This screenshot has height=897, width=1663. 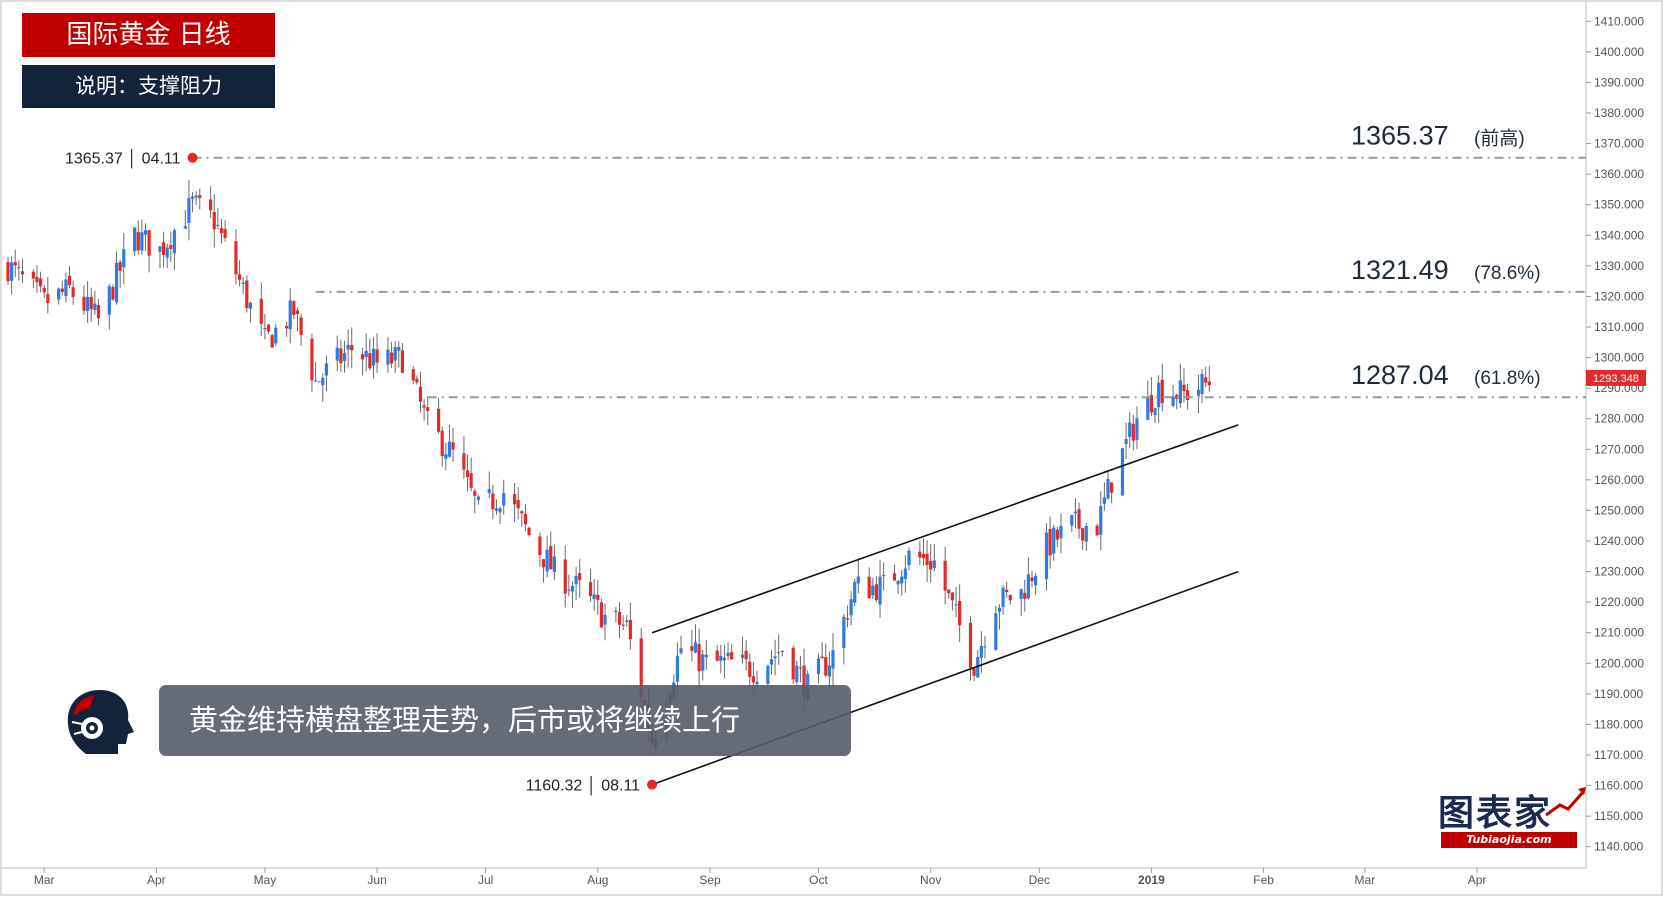 What do you see at coordinates (1619, 633) in the screenshot?
I see `y-tick-label: 1210.000` at bounding box center [1619, 633].